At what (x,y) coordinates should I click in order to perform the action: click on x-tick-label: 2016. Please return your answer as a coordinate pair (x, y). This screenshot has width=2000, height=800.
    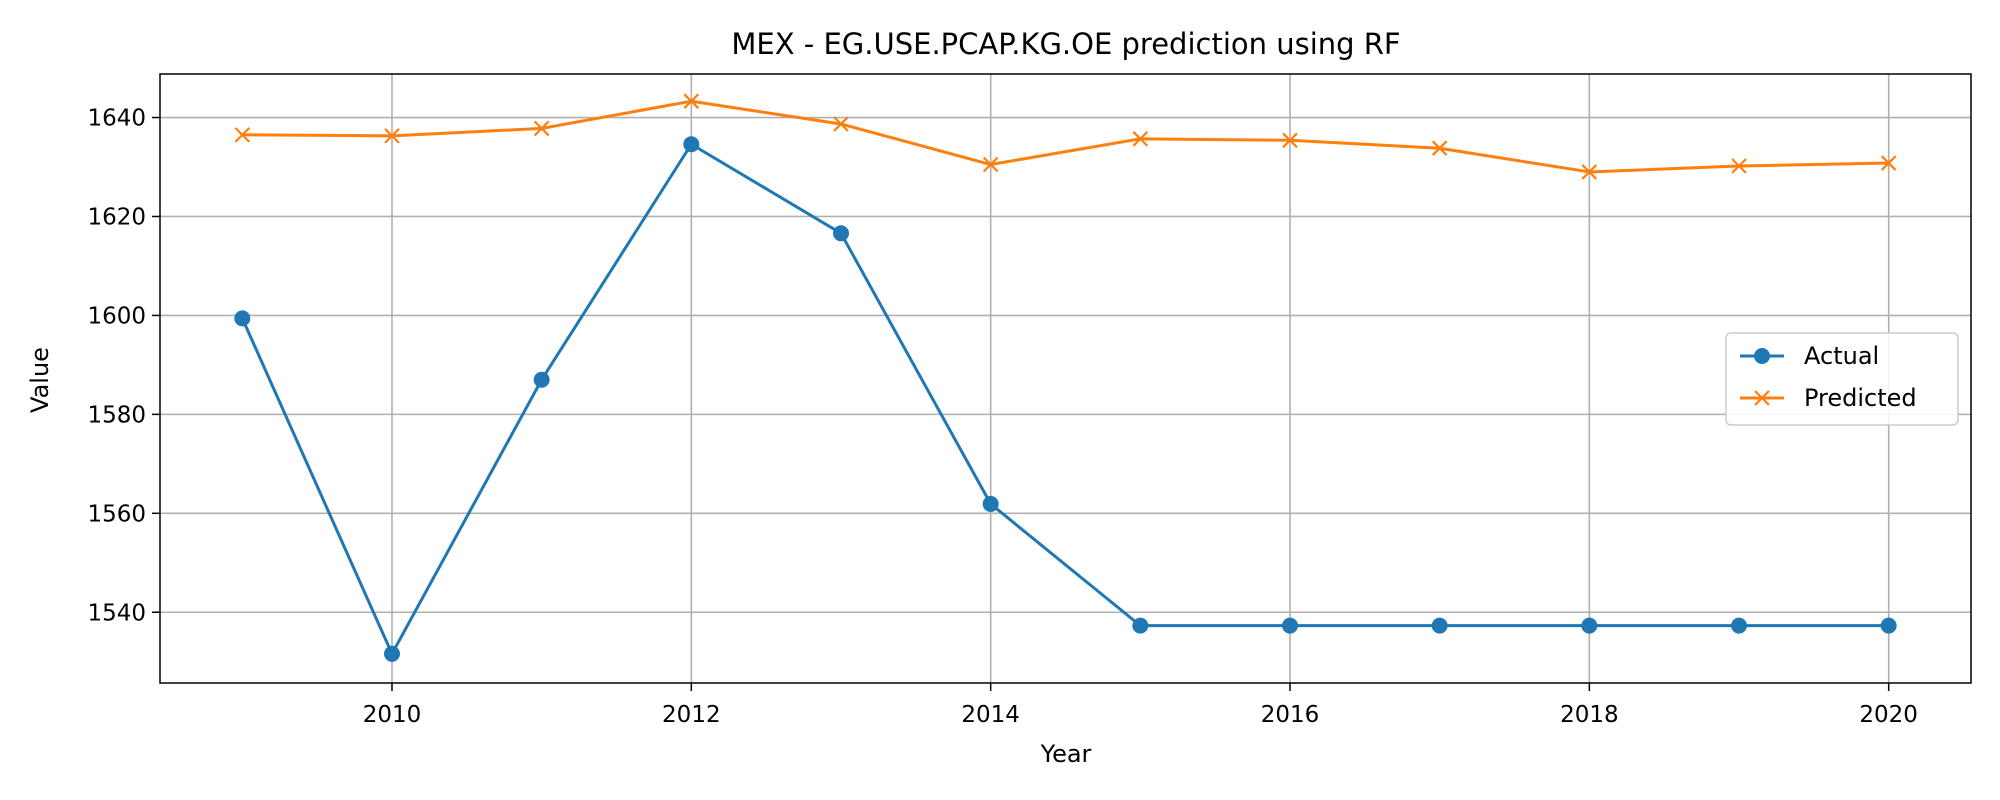
    Looking at the image, I should click on (1290, 715).